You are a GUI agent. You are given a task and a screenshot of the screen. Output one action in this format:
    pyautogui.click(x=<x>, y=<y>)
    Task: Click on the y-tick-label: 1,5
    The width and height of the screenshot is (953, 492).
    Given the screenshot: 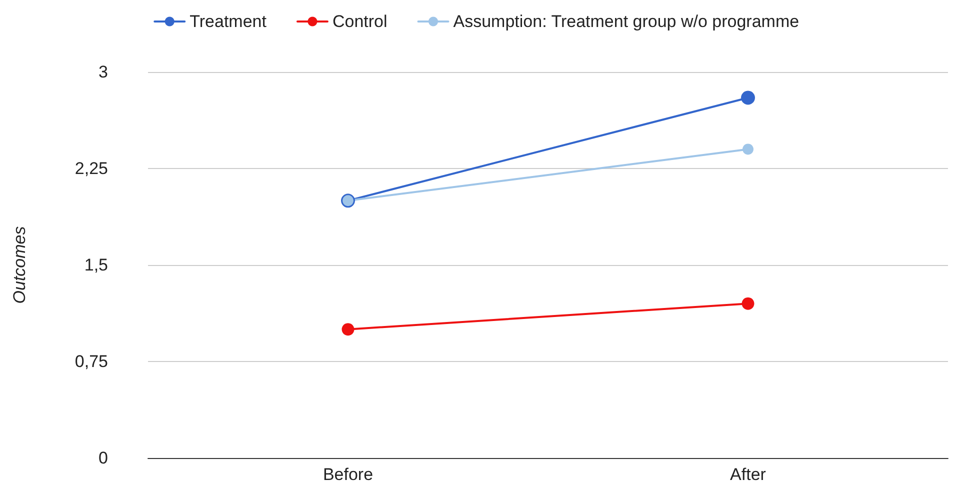 What is the action you would take?
    pyautogui.click(x=96, y=265)
    